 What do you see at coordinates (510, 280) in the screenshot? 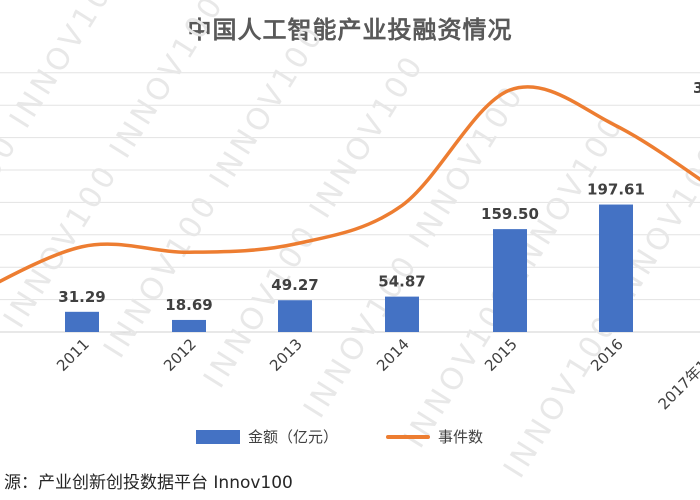
I see `bar-2015` at bounding box center [510, 280].